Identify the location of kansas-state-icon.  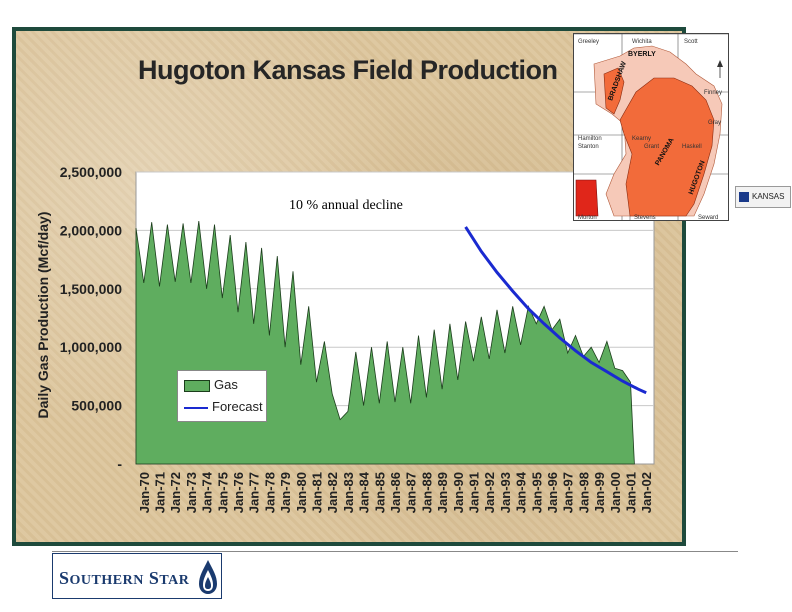
(744, 197).